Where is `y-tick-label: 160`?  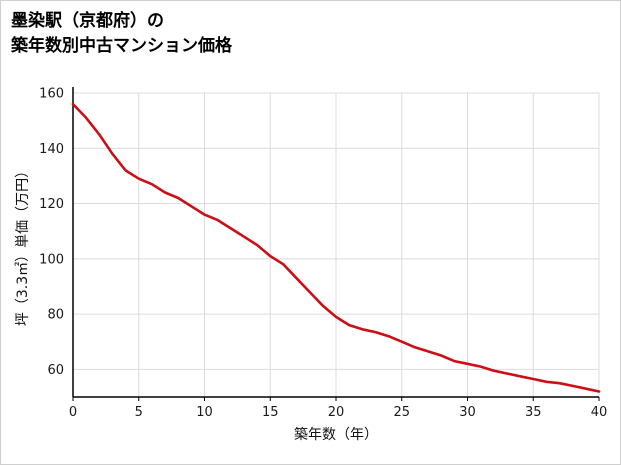
y-tick-label: 160 is located at coordinates (51, 94).